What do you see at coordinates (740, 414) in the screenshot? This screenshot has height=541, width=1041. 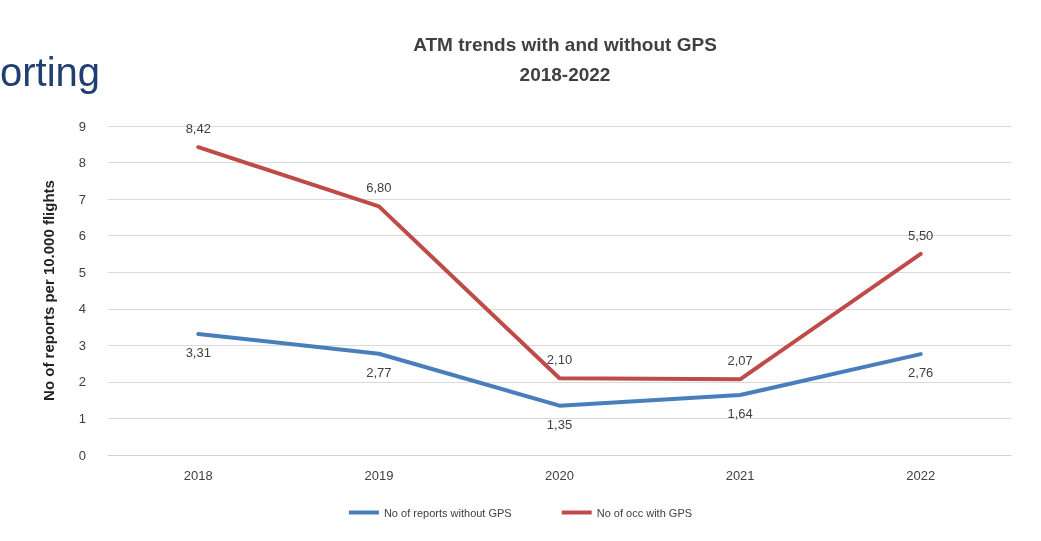 I see `data-label: 1,64` at bounding box center [740, 414].